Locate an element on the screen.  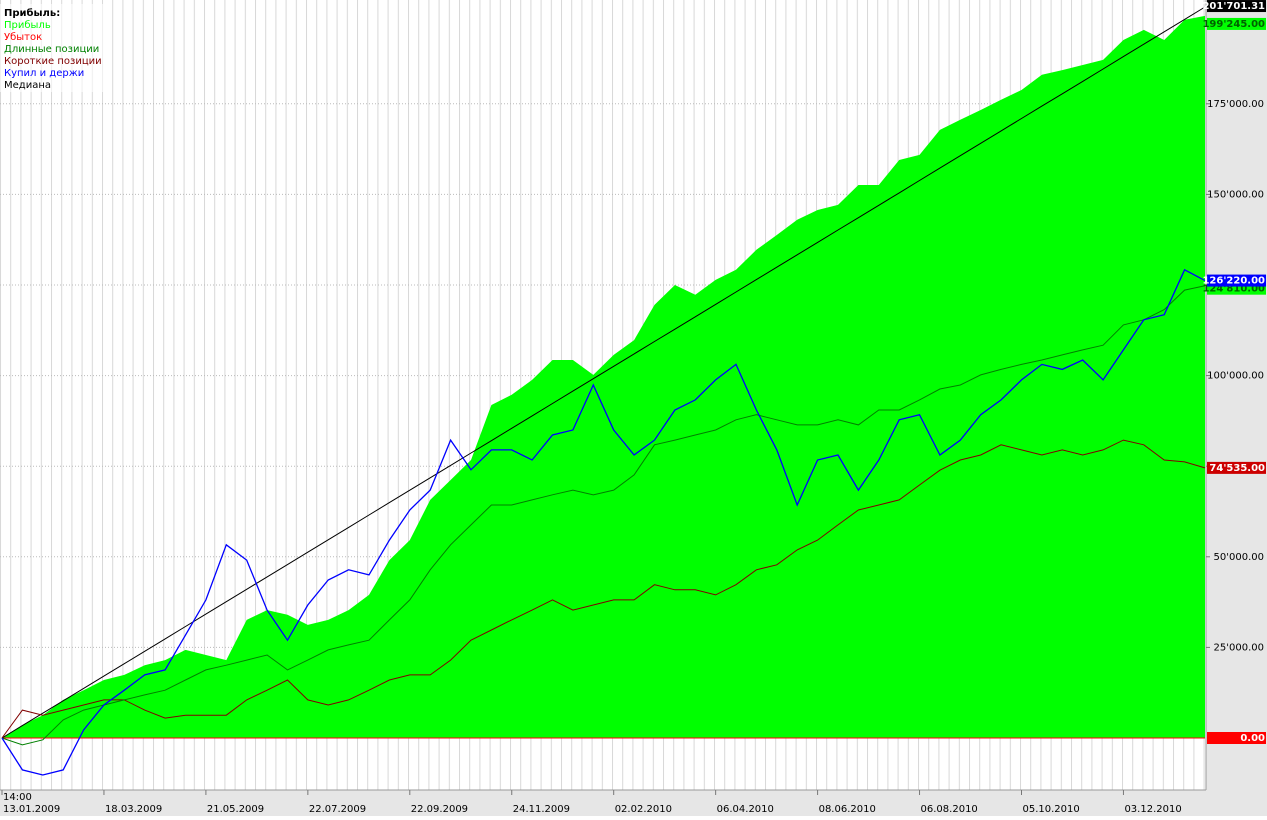
y-tick-label: 25'000.00 is located at coordinates (1239, 647).